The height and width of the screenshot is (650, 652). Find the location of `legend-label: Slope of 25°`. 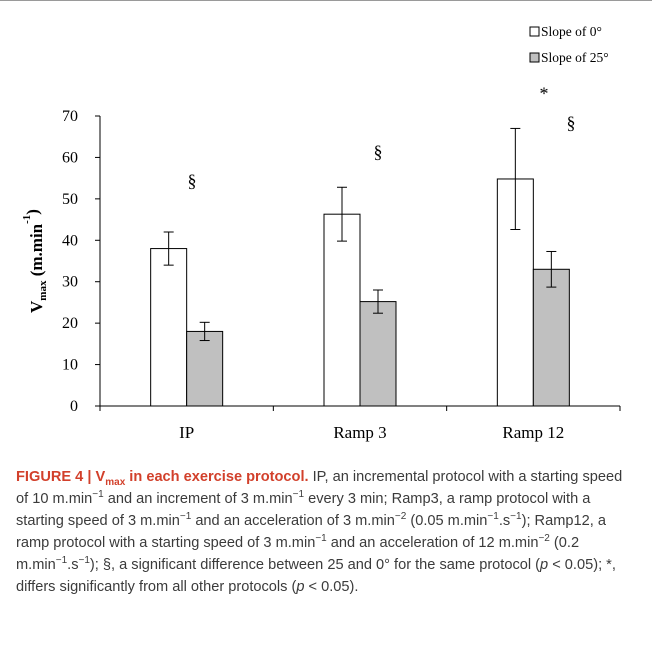

legend-label: Slope of 25° is located at coordinates (575, 57).